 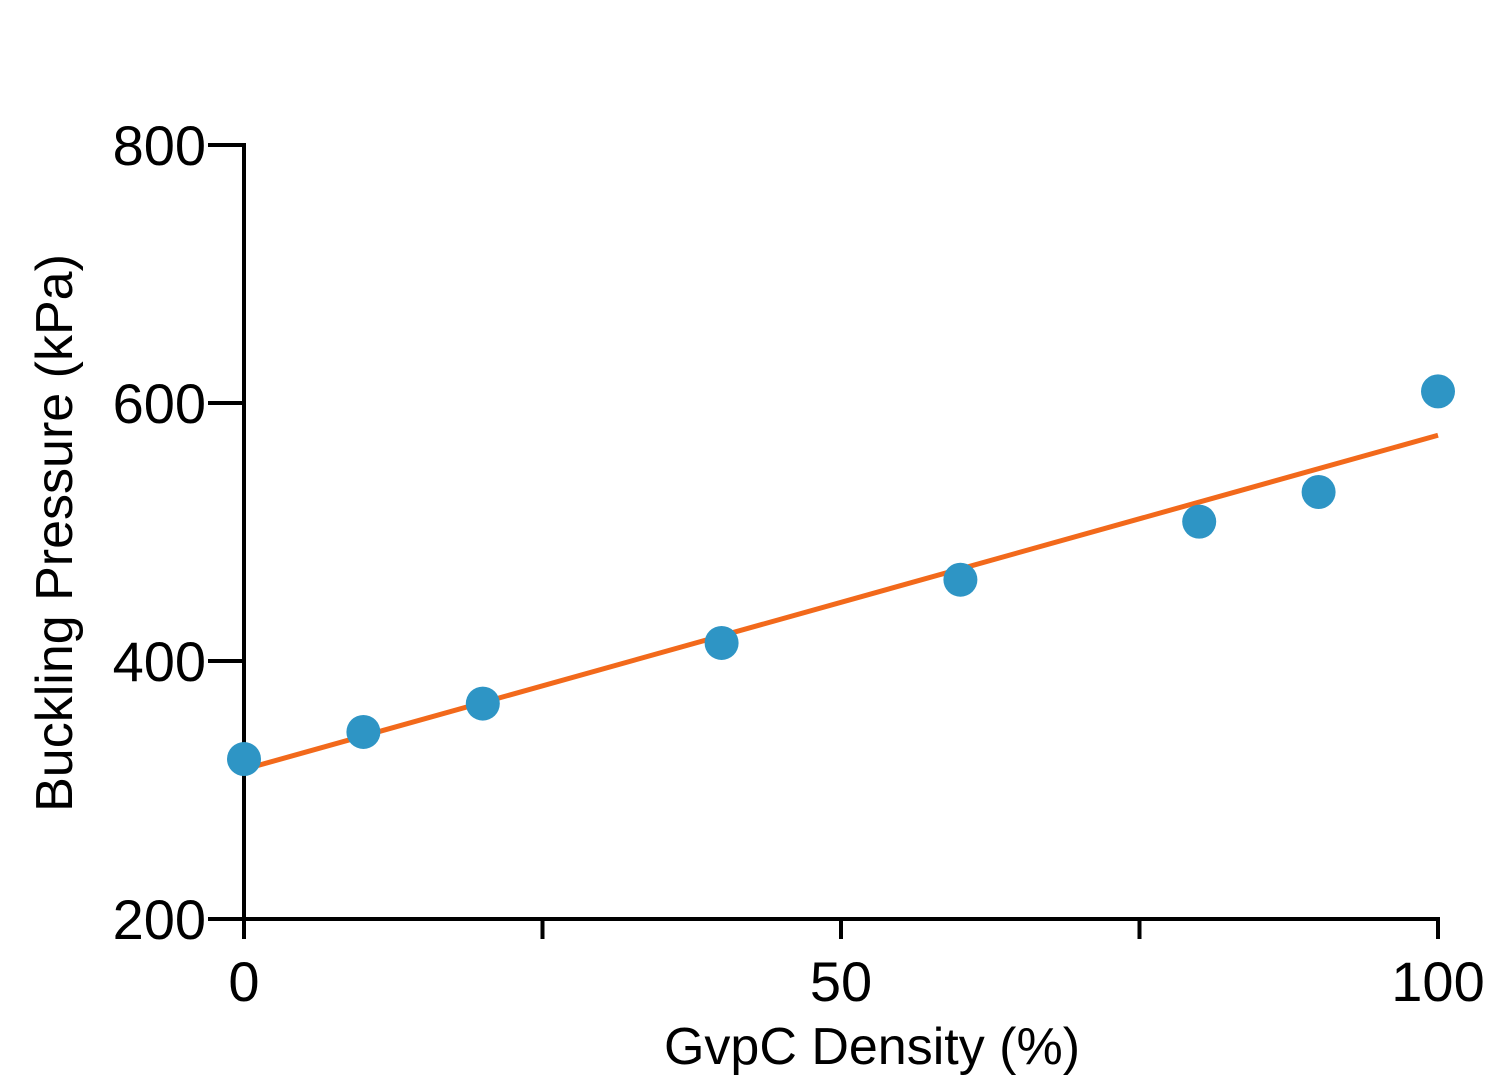 What do you see at coordinates (159, 145) in the screenshot?
I see `y-tick-label: 800` at bounding box center [159, 145].